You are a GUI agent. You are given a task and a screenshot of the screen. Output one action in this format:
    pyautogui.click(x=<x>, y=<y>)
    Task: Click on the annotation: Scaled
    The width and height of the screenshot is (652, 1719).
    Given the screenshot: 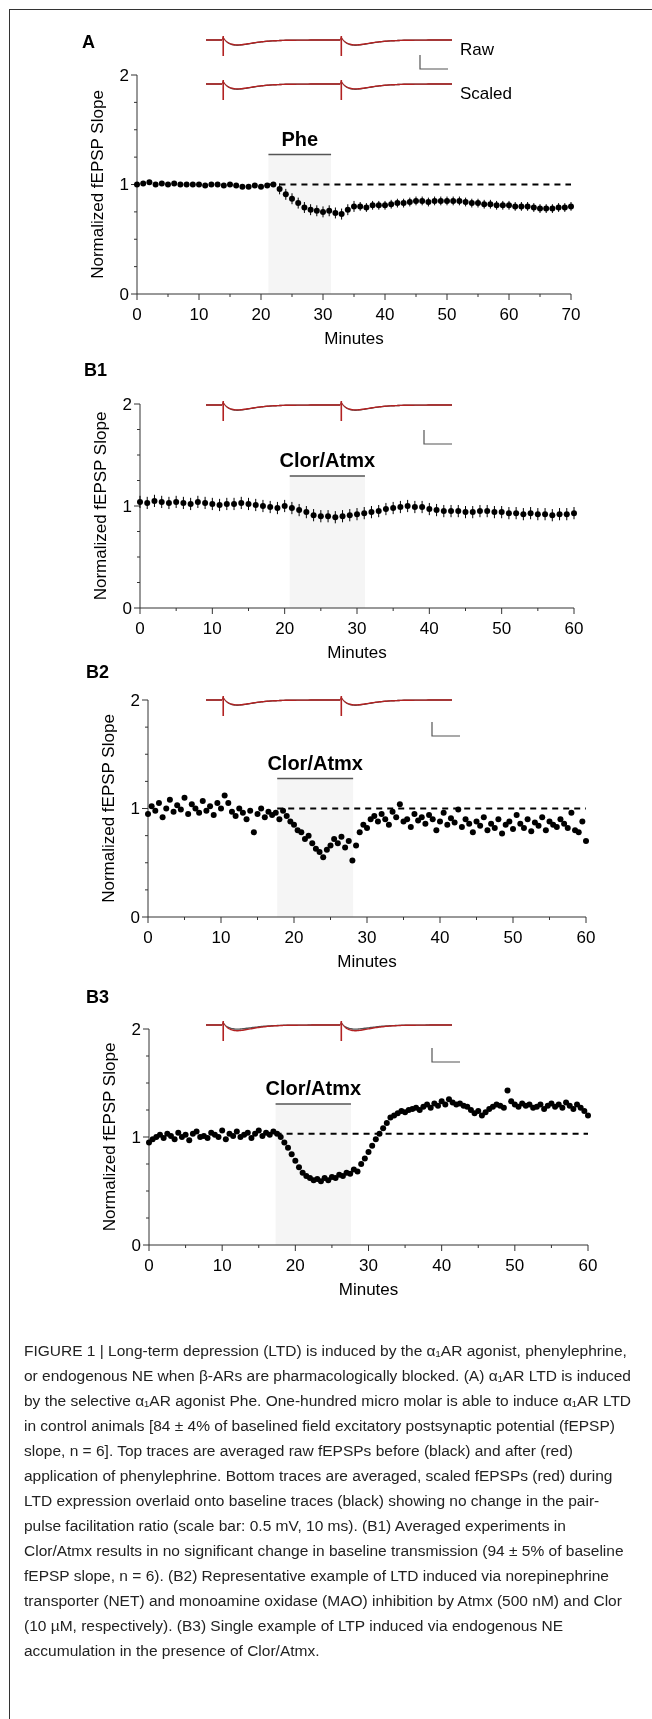 What is the action you would take?
    pyautogui.click(x=486, y=93)
    